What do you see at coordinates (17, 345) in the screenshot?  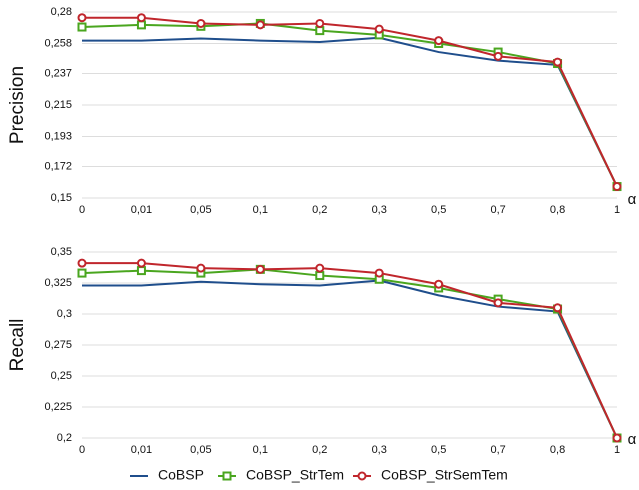 I see `y-axis-title: Recall` at bounding box center [17, 345].